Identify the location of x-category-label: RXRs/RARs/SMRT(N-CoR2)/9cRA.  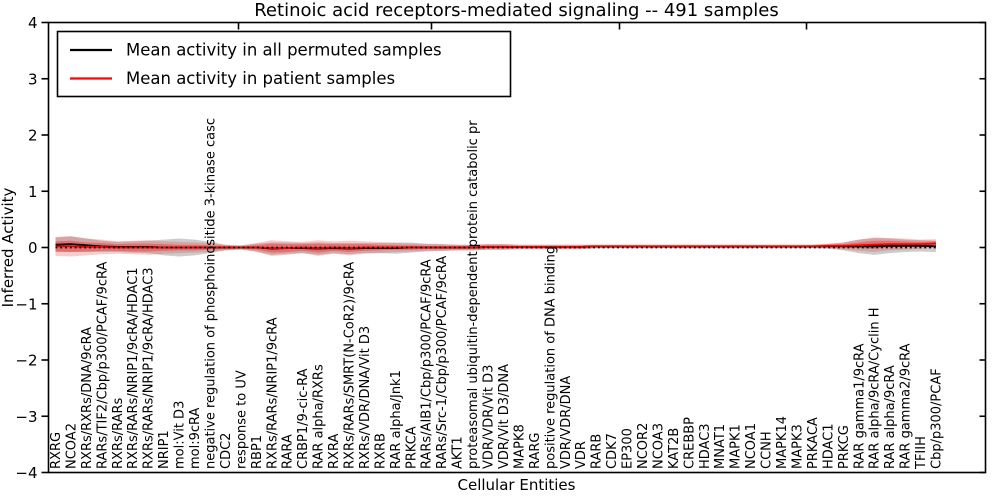
(350, 365).